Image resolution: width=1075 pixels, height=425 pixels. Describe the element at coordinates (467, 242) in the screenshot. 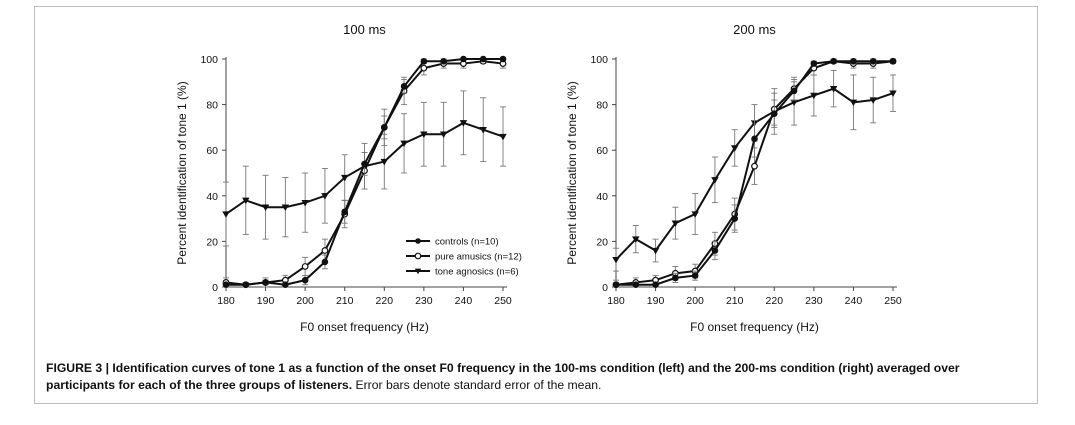

I see `legend-label: controls (n=10)` at that location.